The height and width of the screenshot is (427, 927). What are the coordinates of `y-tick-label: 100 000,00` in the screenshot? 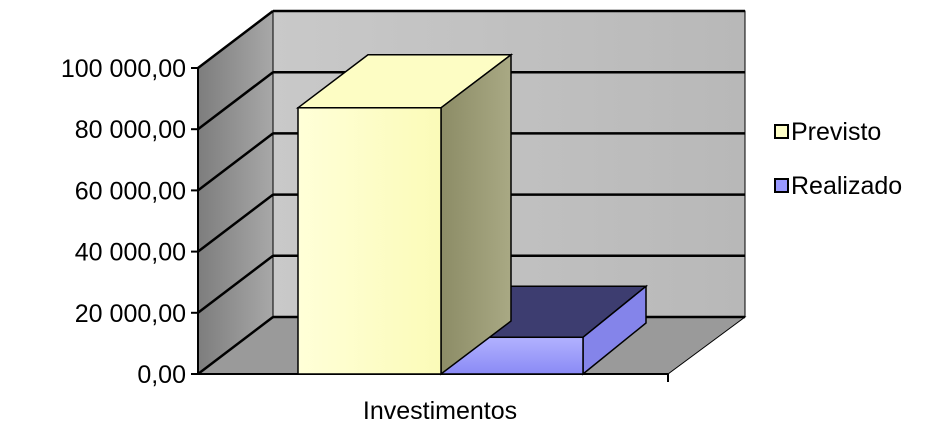 It's located at (123, 69).